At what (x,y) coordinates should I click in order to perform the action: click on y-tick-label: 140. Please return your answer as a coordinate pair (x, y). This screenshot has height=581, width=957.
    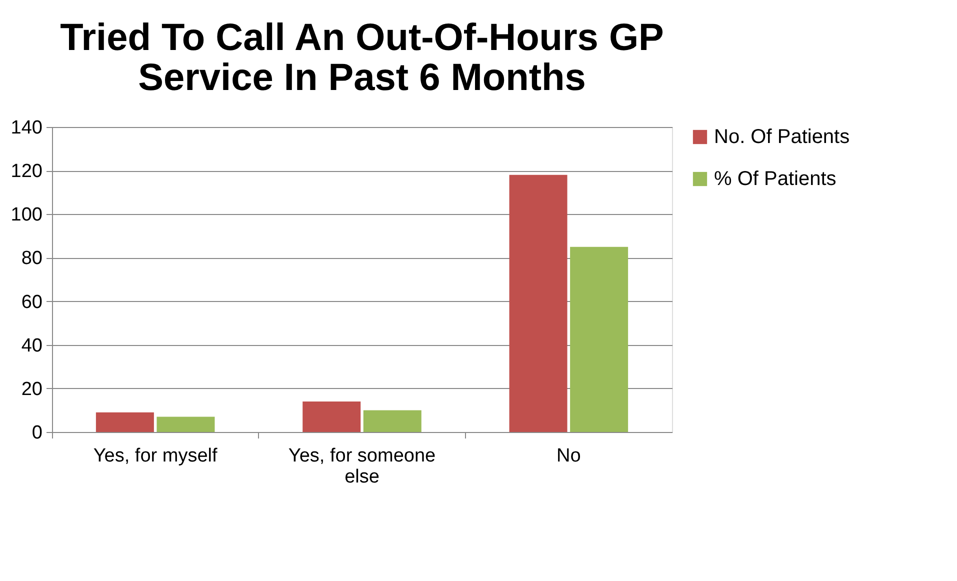
    Looking at the image, I should click on (26, 128).